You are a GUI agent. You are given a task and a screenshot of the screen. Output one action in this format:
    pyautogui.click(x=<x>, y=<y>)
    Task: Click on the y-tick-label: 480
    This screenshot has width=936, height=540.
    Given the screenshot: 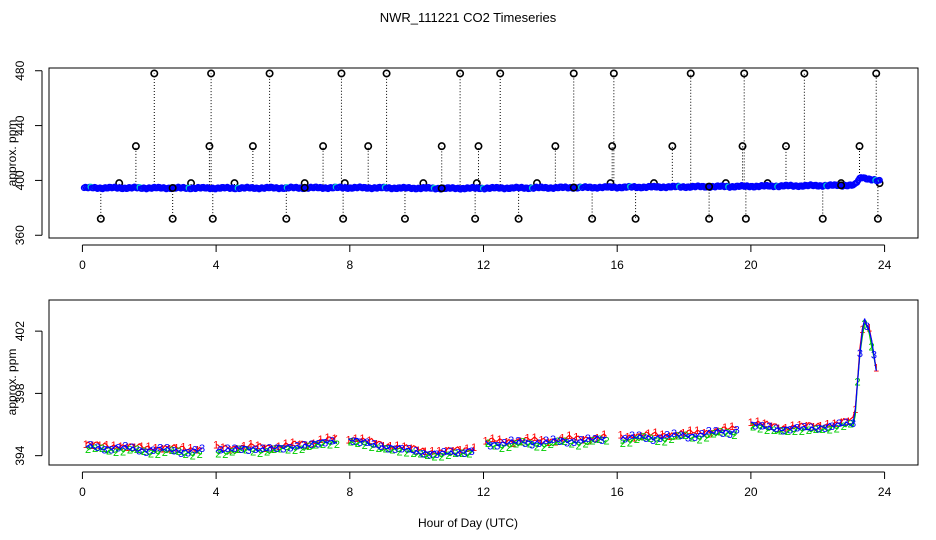 What is the action you would take?
    pyautogui.click(x=20, y=70)
    